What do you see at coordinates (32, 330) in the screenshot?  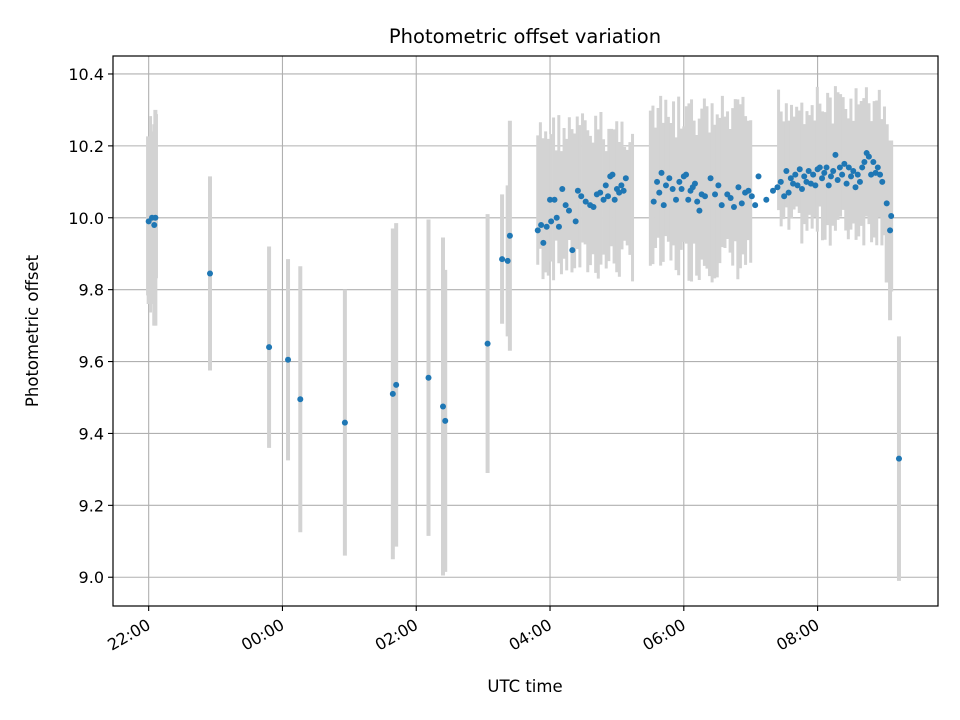 I see `y-axis-label: Photometric offset` at bounding box center [32, 330].